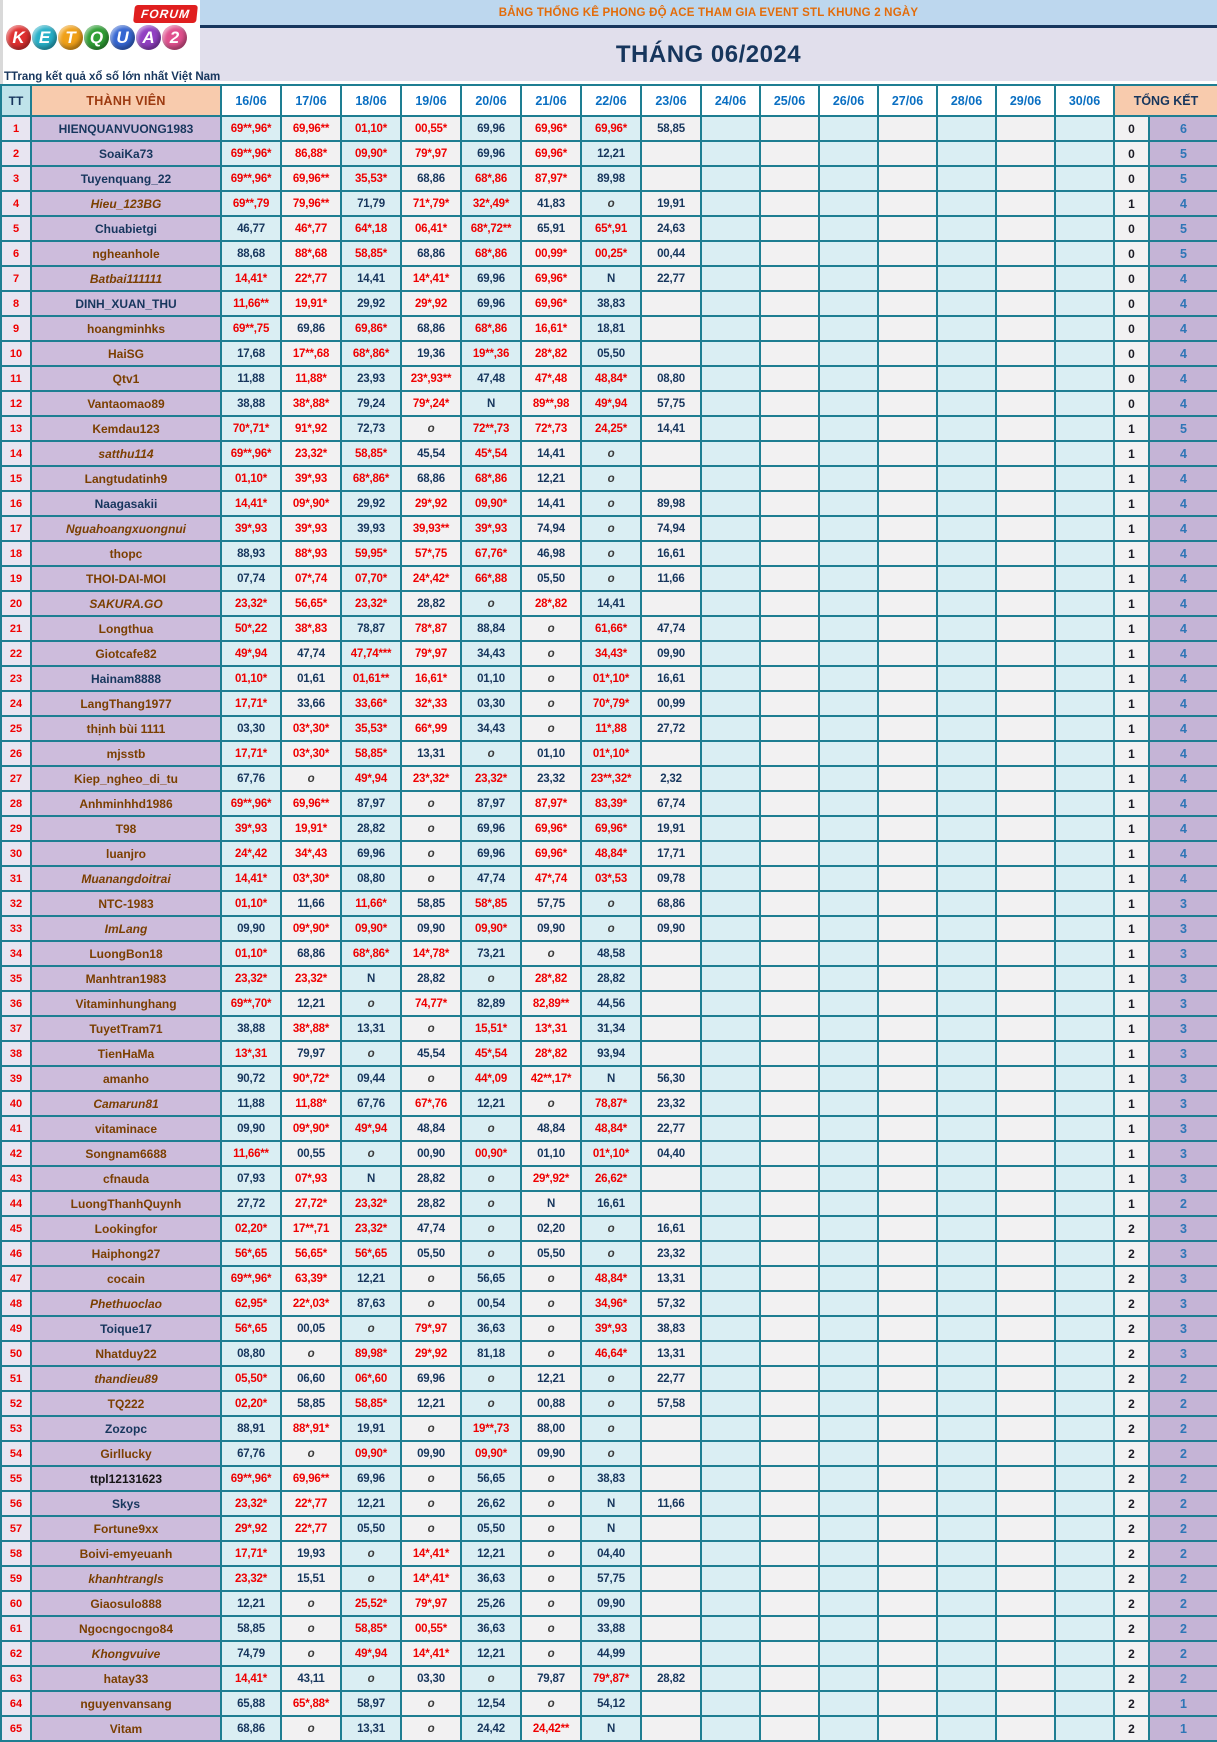 The height and width of the screenshot is (1742, 1217). I want to click on score-cell: 81,18, so click(491, 1353).